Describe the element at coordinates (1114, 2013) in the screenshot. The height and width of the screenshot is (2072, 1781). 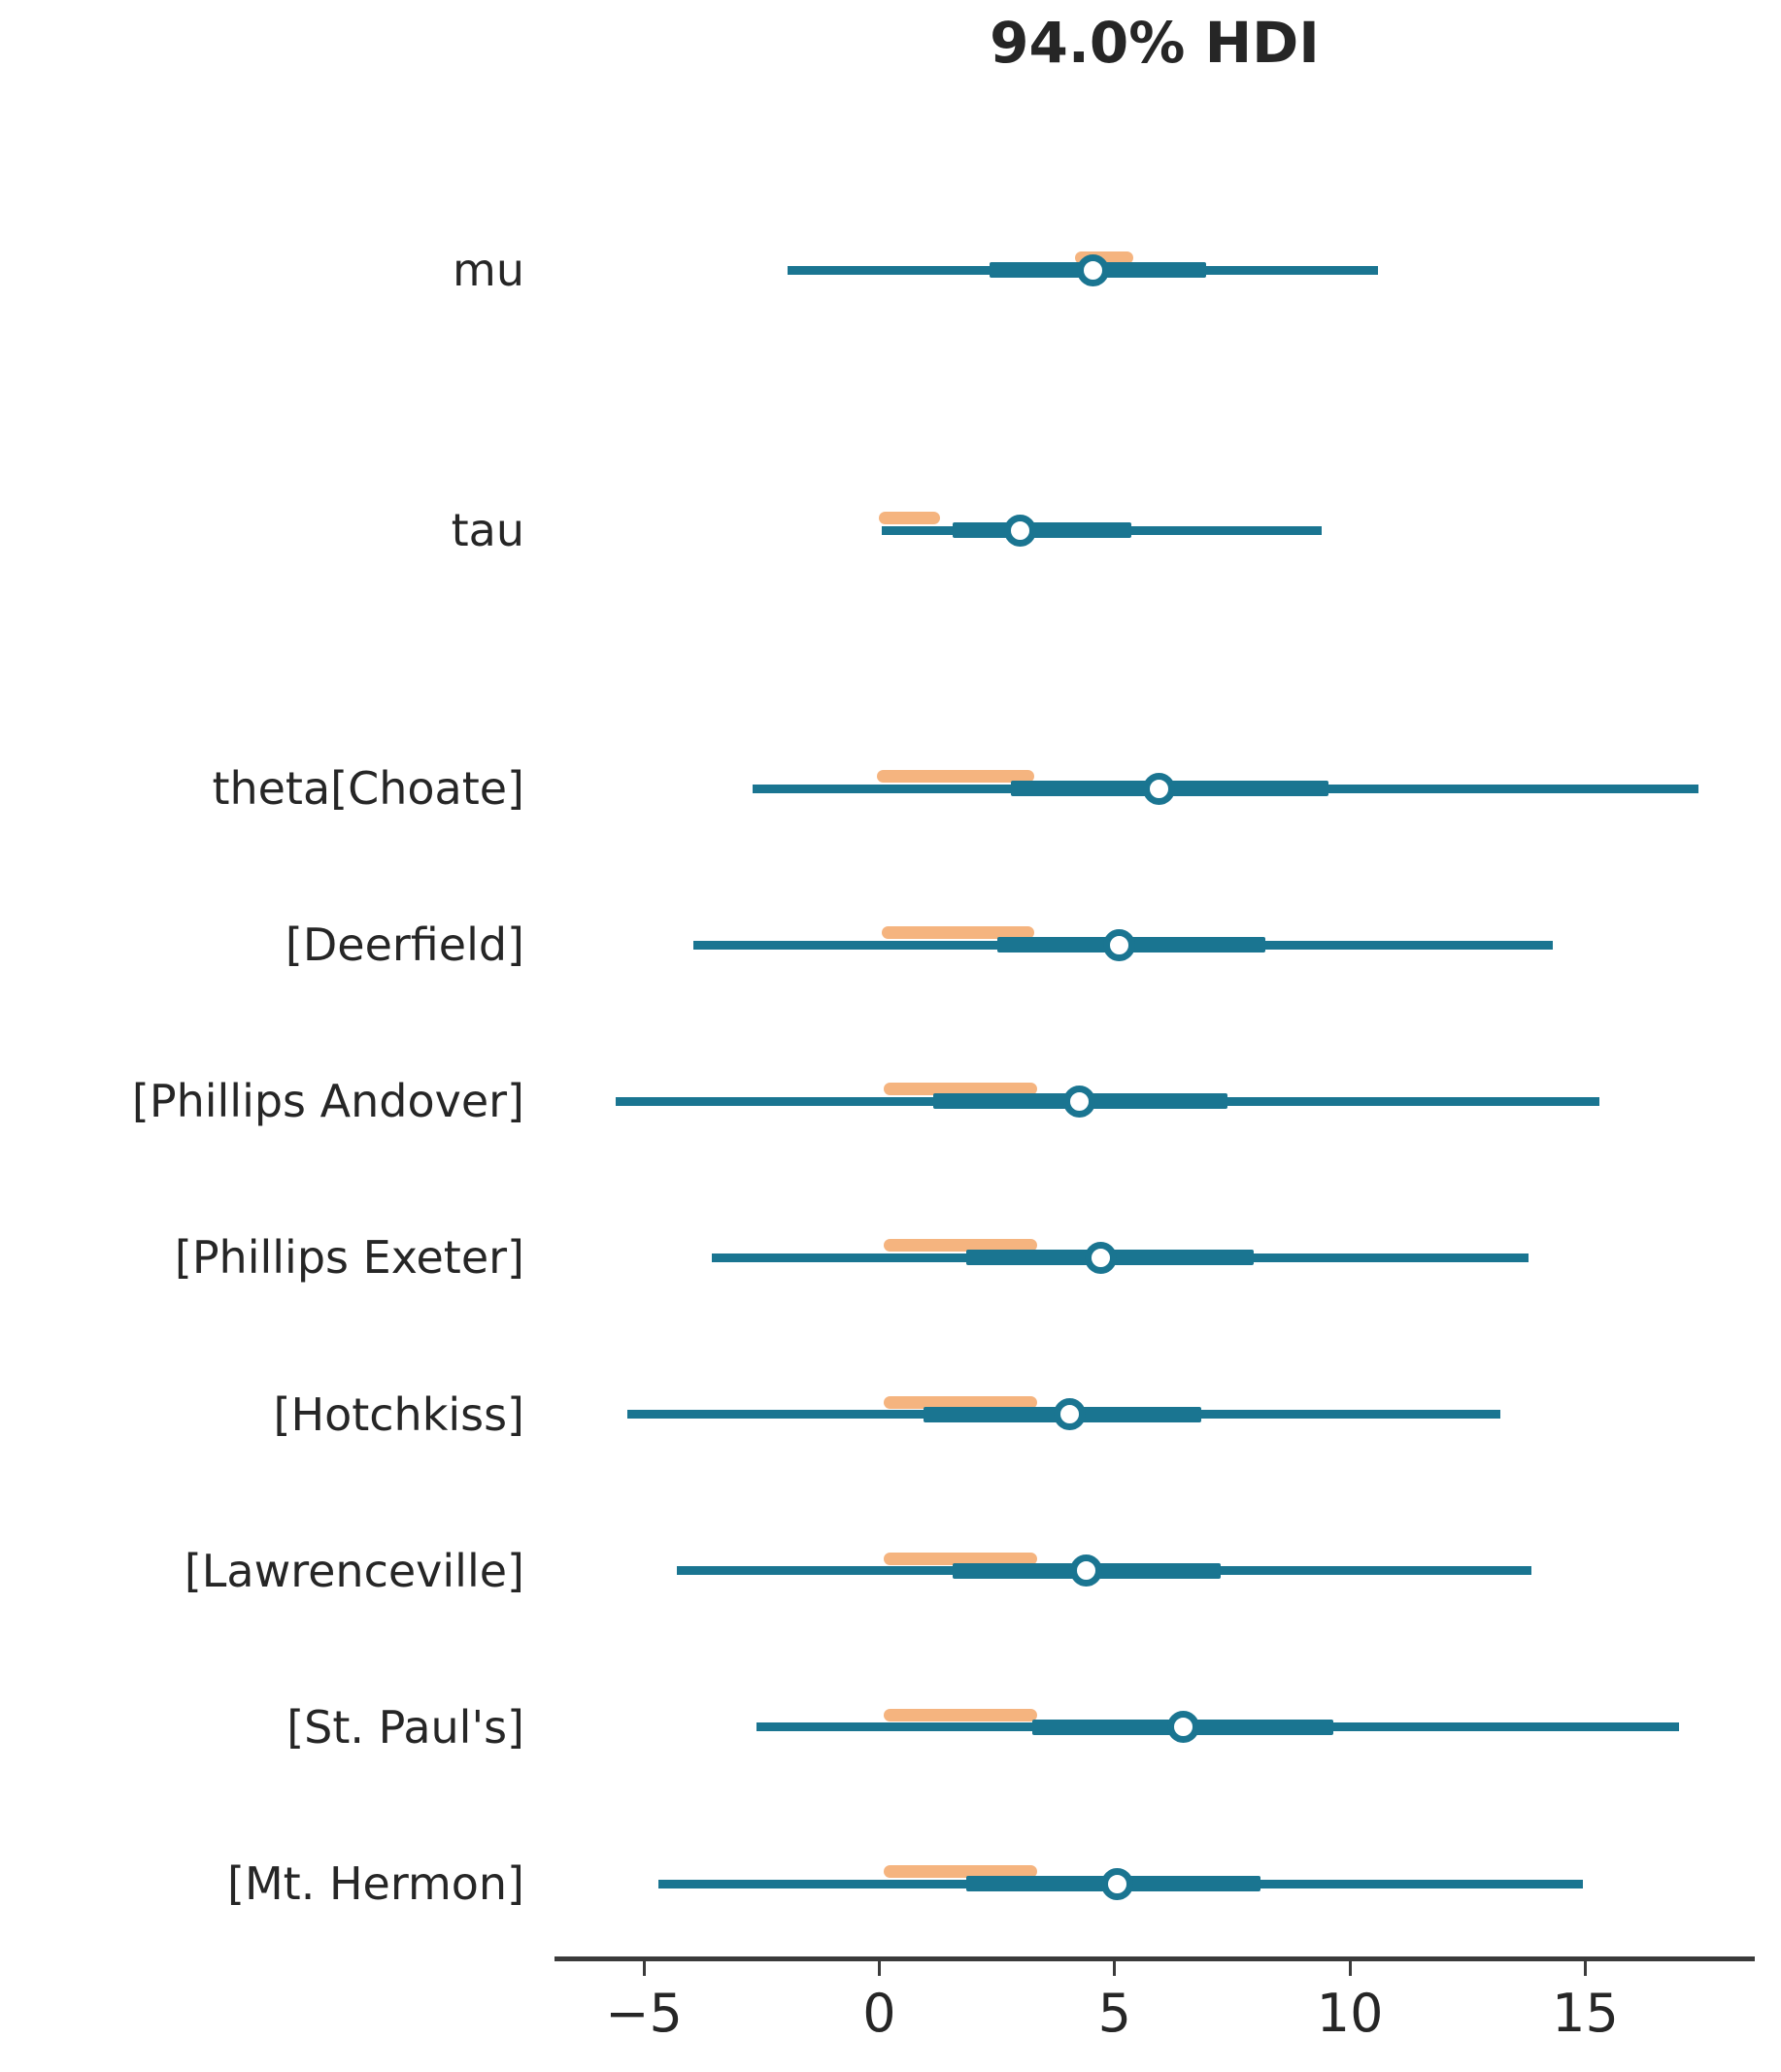
I see `x-tick-label: 5` at that location.